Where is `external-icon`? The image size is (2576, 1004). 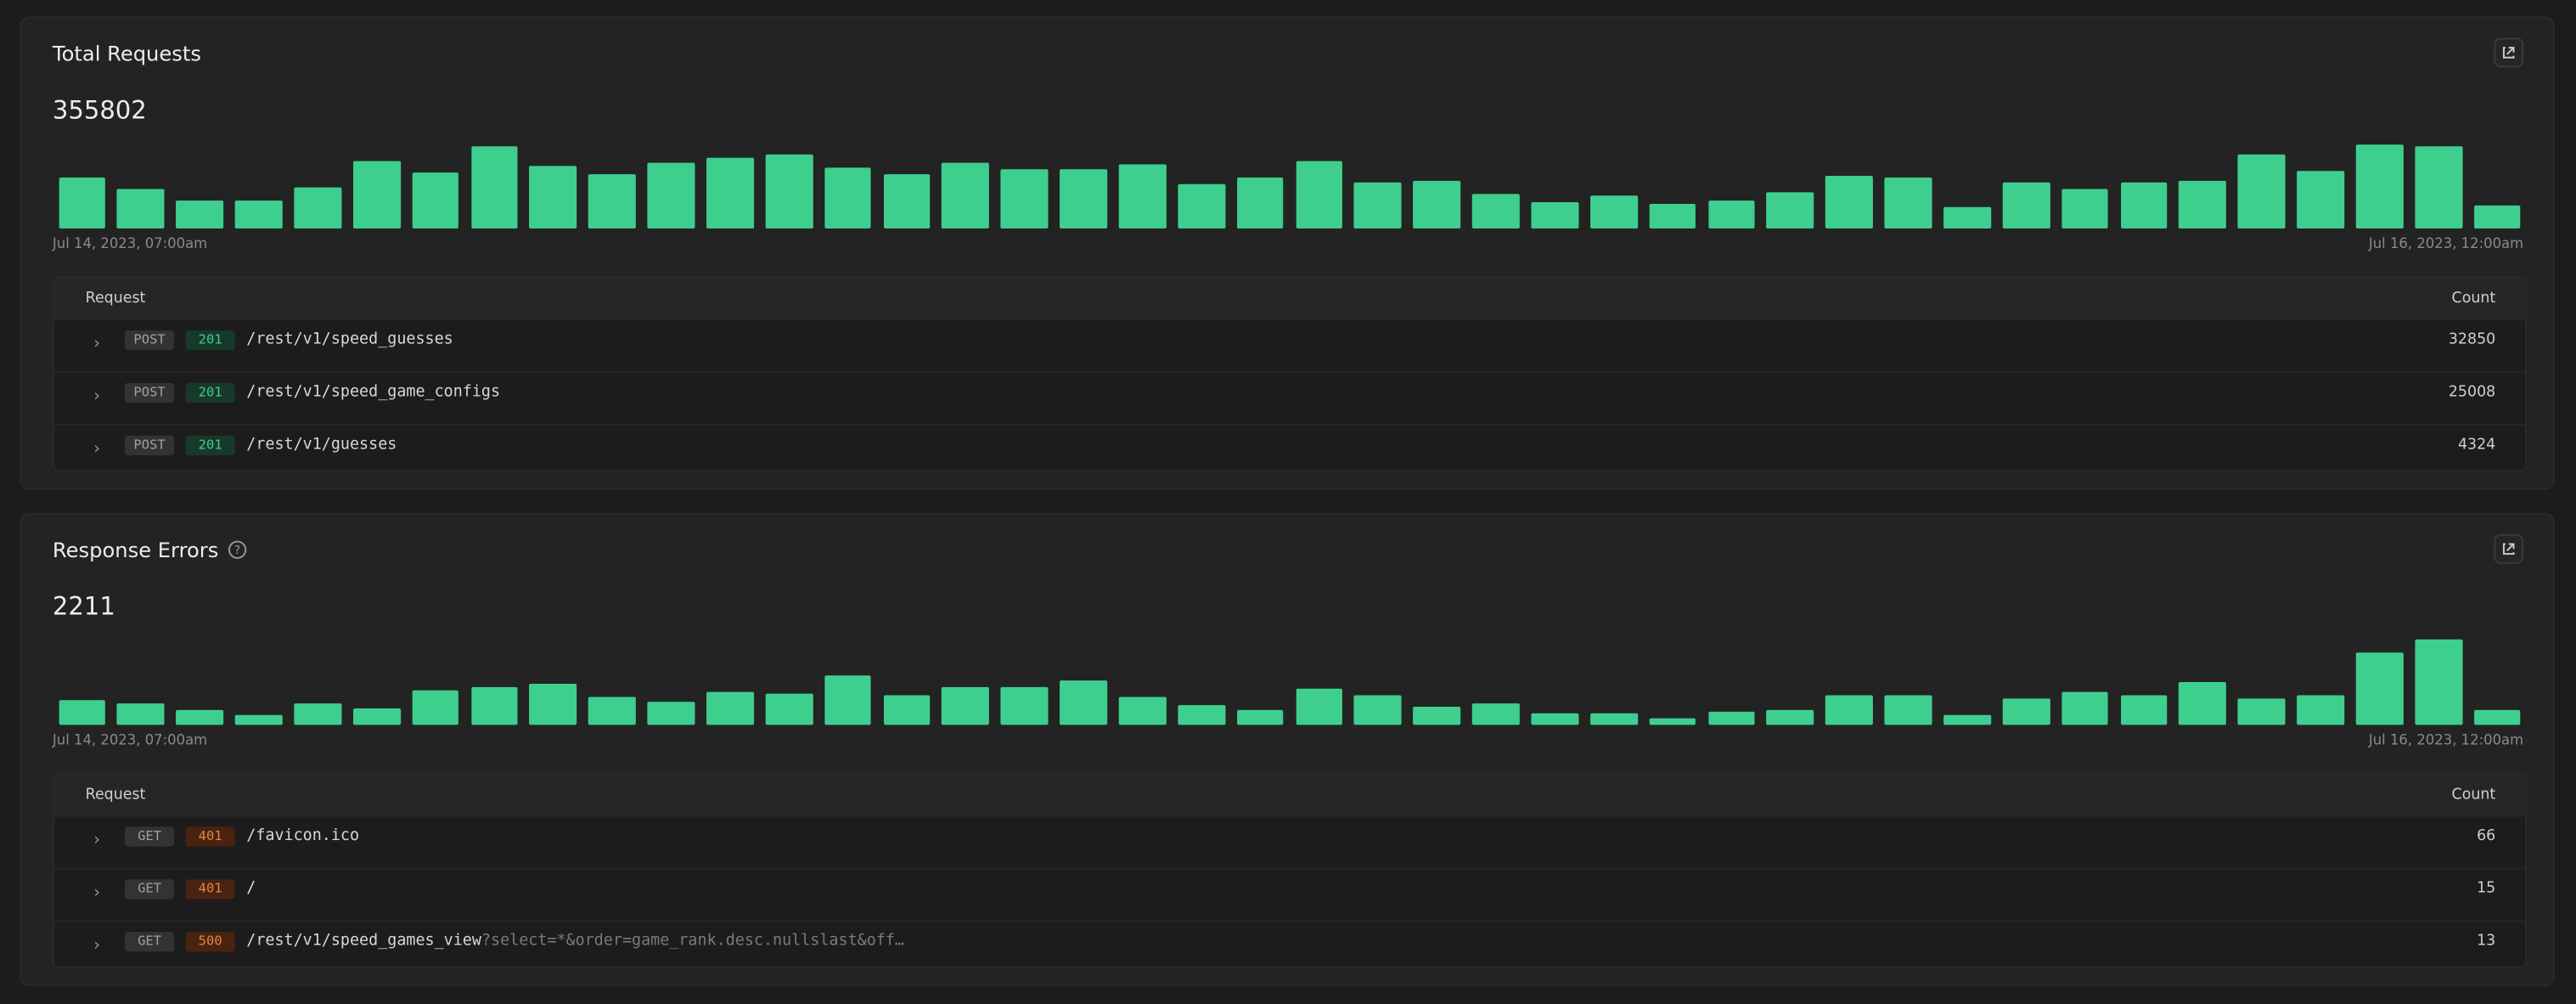 external-icon is located at coordinates (2508, 53).